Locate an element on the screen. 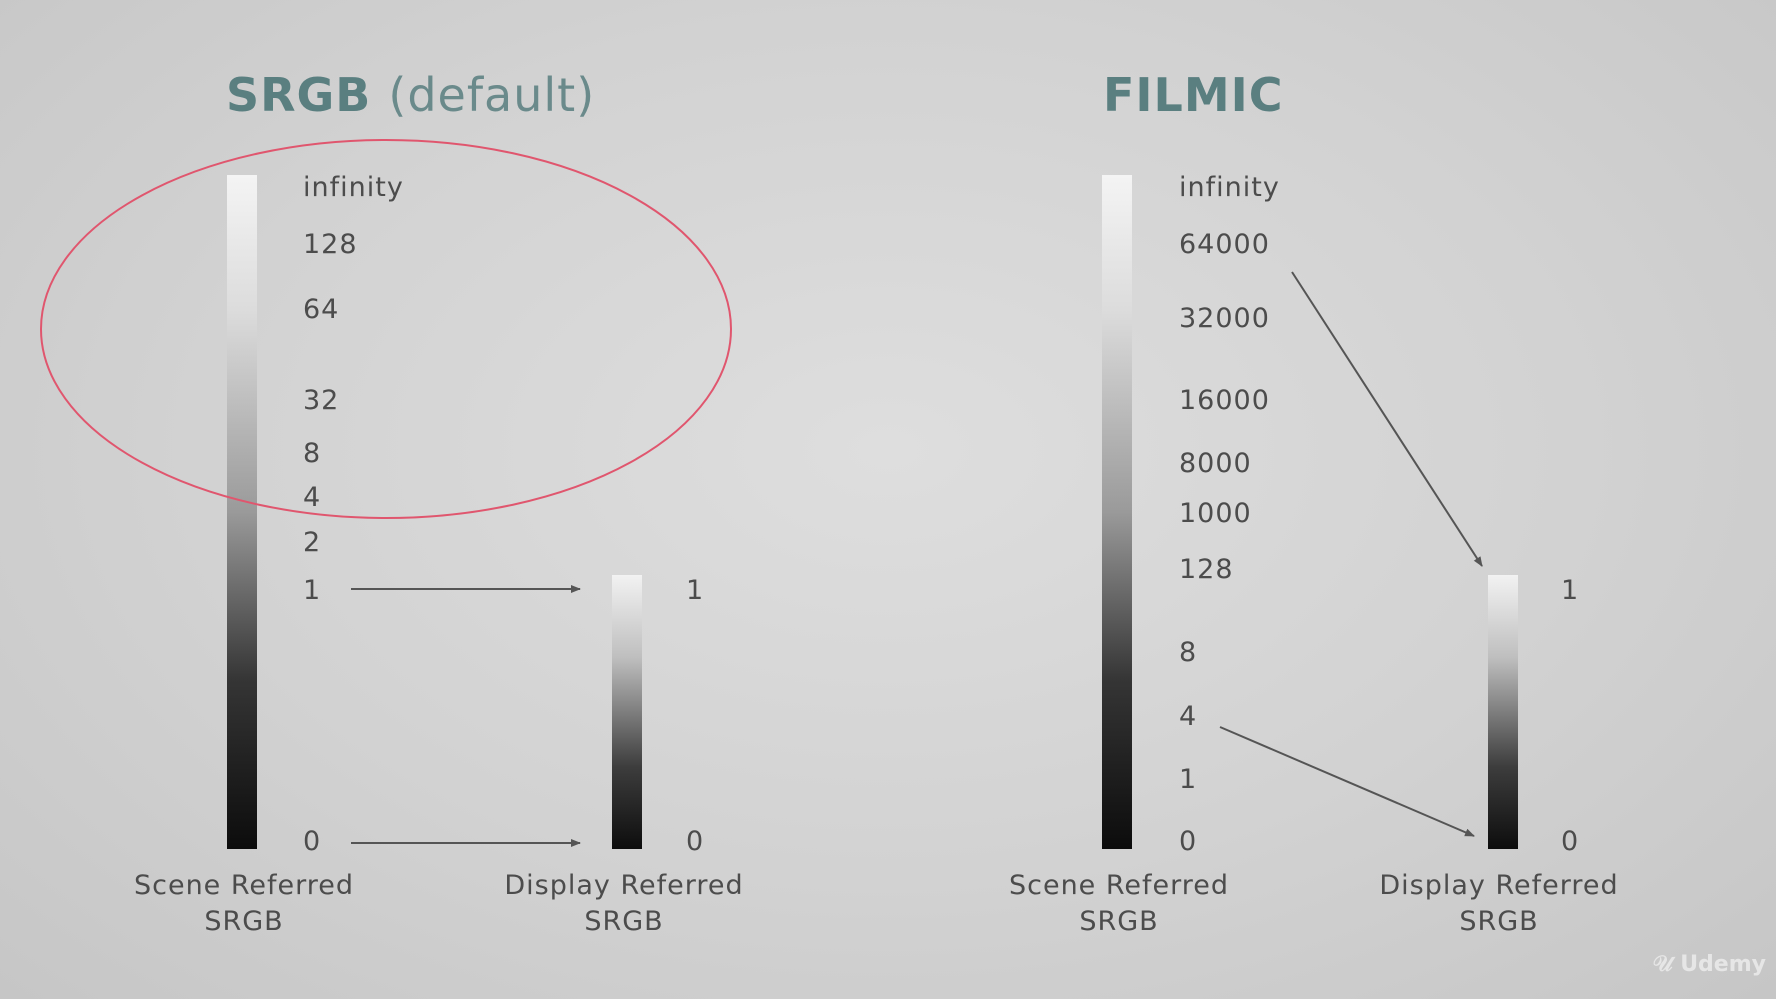 The image size is (1776, 999). srgb-scene-label-128: 128 is located at coordinates (330, 244).